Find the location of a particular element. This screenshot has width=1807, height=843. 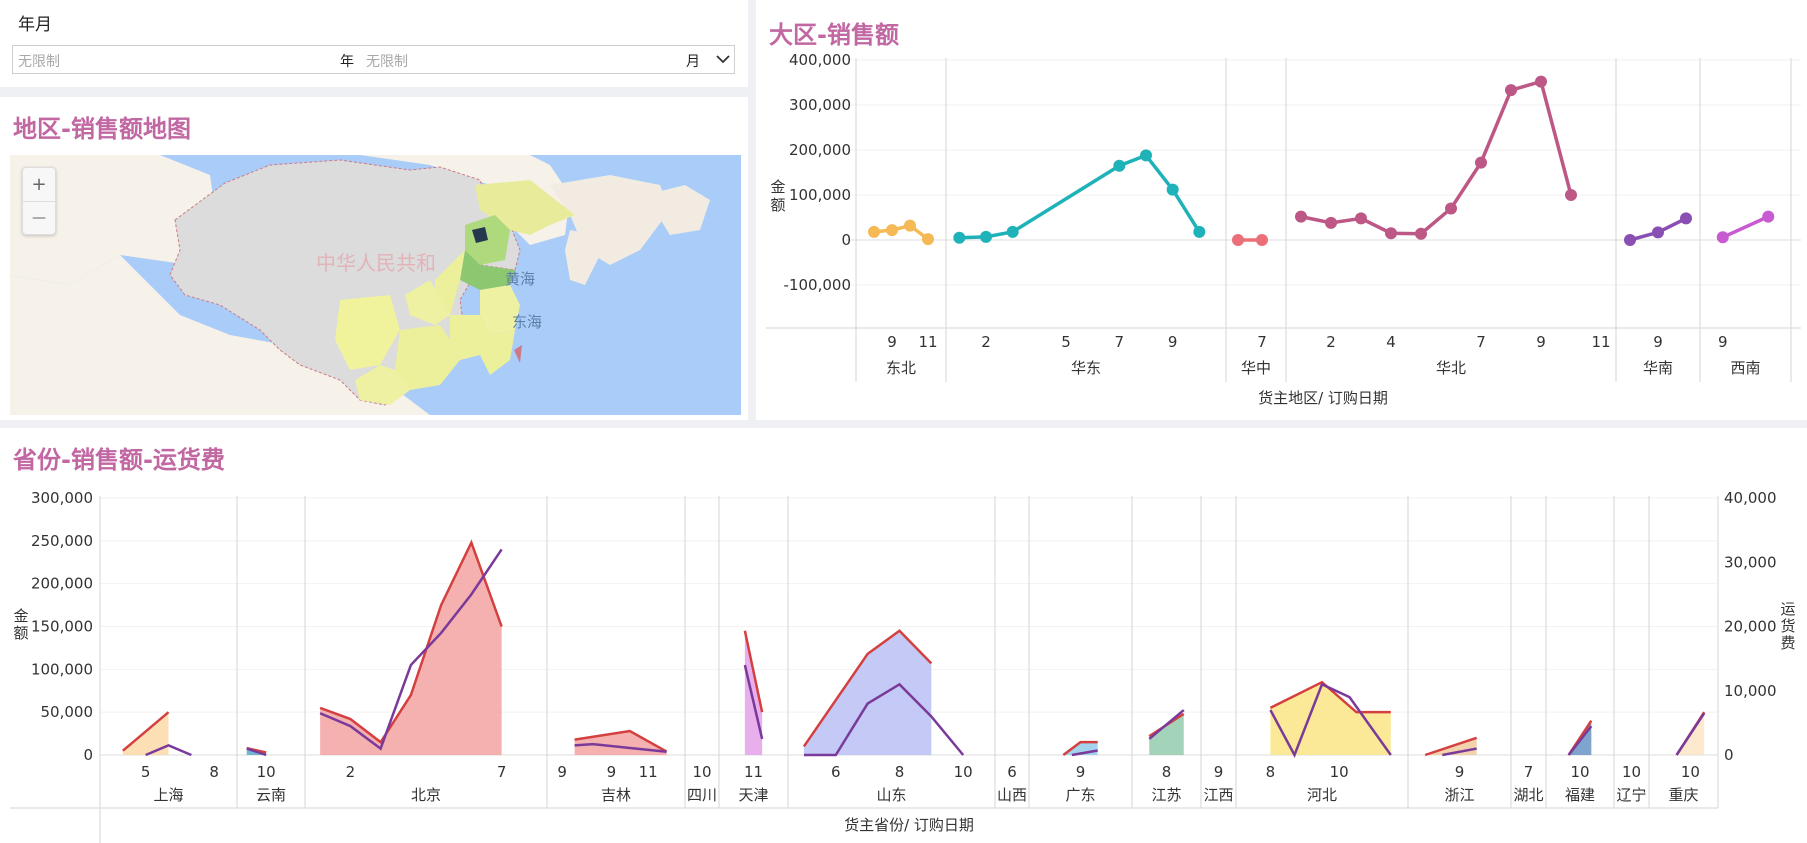

map-label-yellow-sea: 黄海 is located at coordinates (520, 279).